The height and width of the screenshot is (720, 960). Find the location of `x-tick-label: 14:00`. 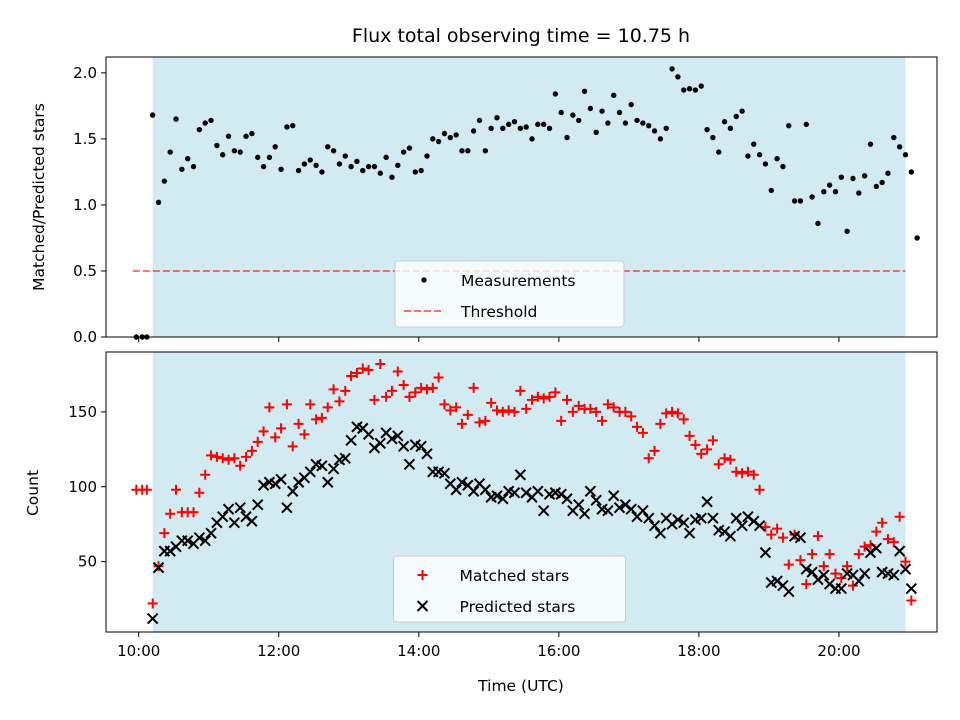

x-tick-label: 14:00 is located at coordinates (418, 651).